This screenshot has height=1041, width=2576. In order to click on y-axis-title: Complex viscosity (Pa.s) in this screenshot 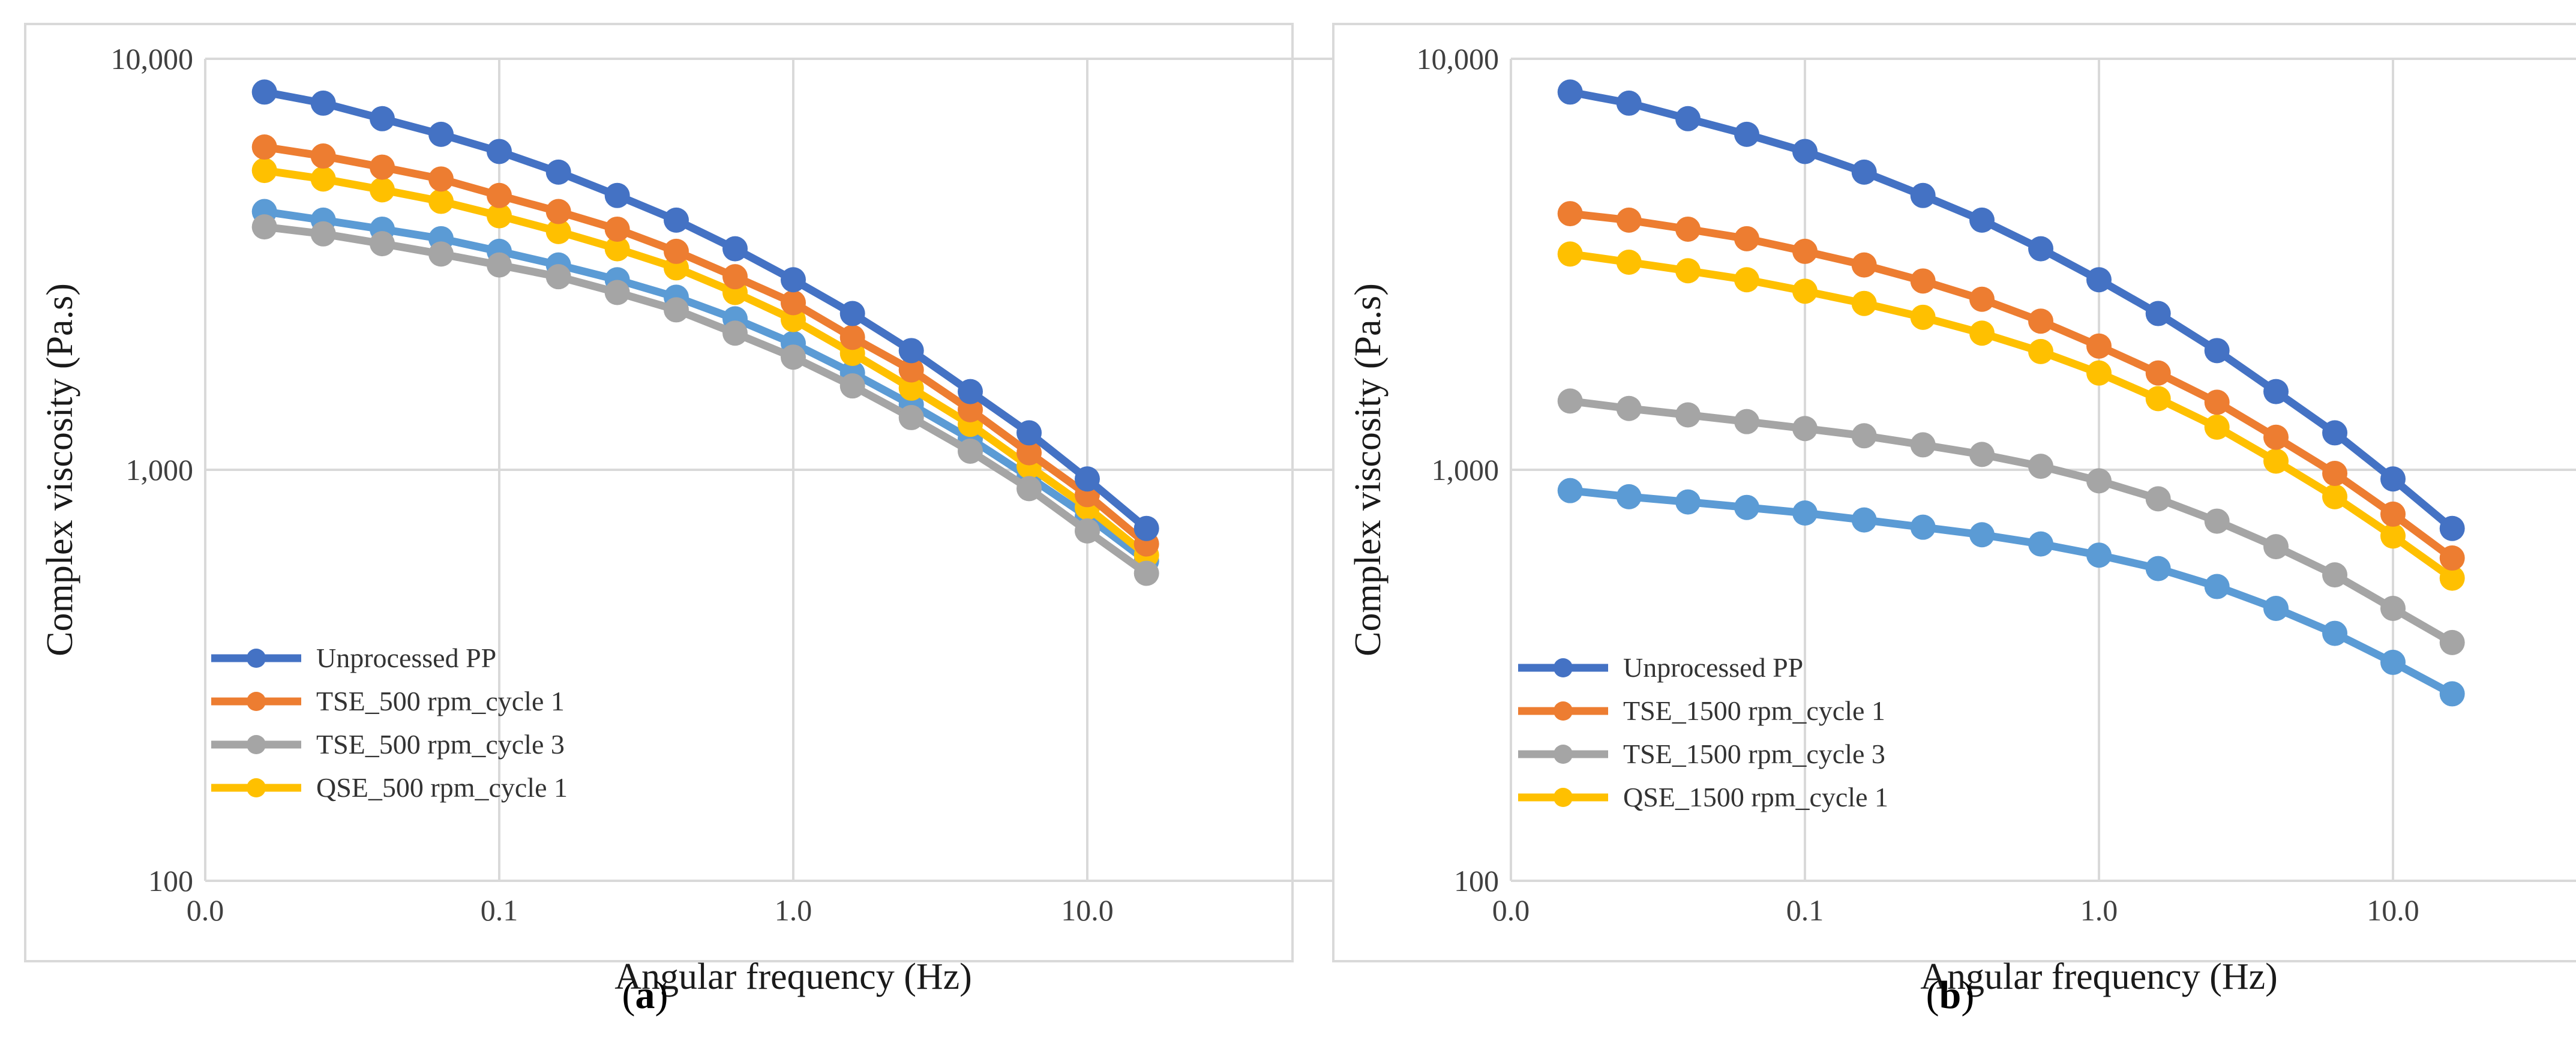, I will do `click(60, 469)`.